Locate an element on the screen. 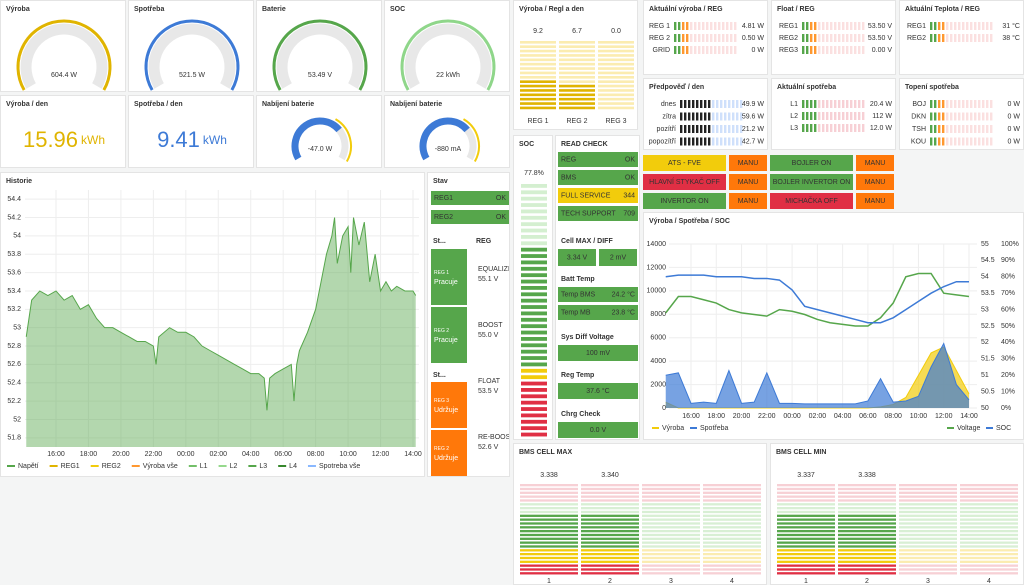 This screenshot has width=1024, height=585. panel-canvas: Nabíjení baterie -47.0 W is located at coordinates (307, 131).